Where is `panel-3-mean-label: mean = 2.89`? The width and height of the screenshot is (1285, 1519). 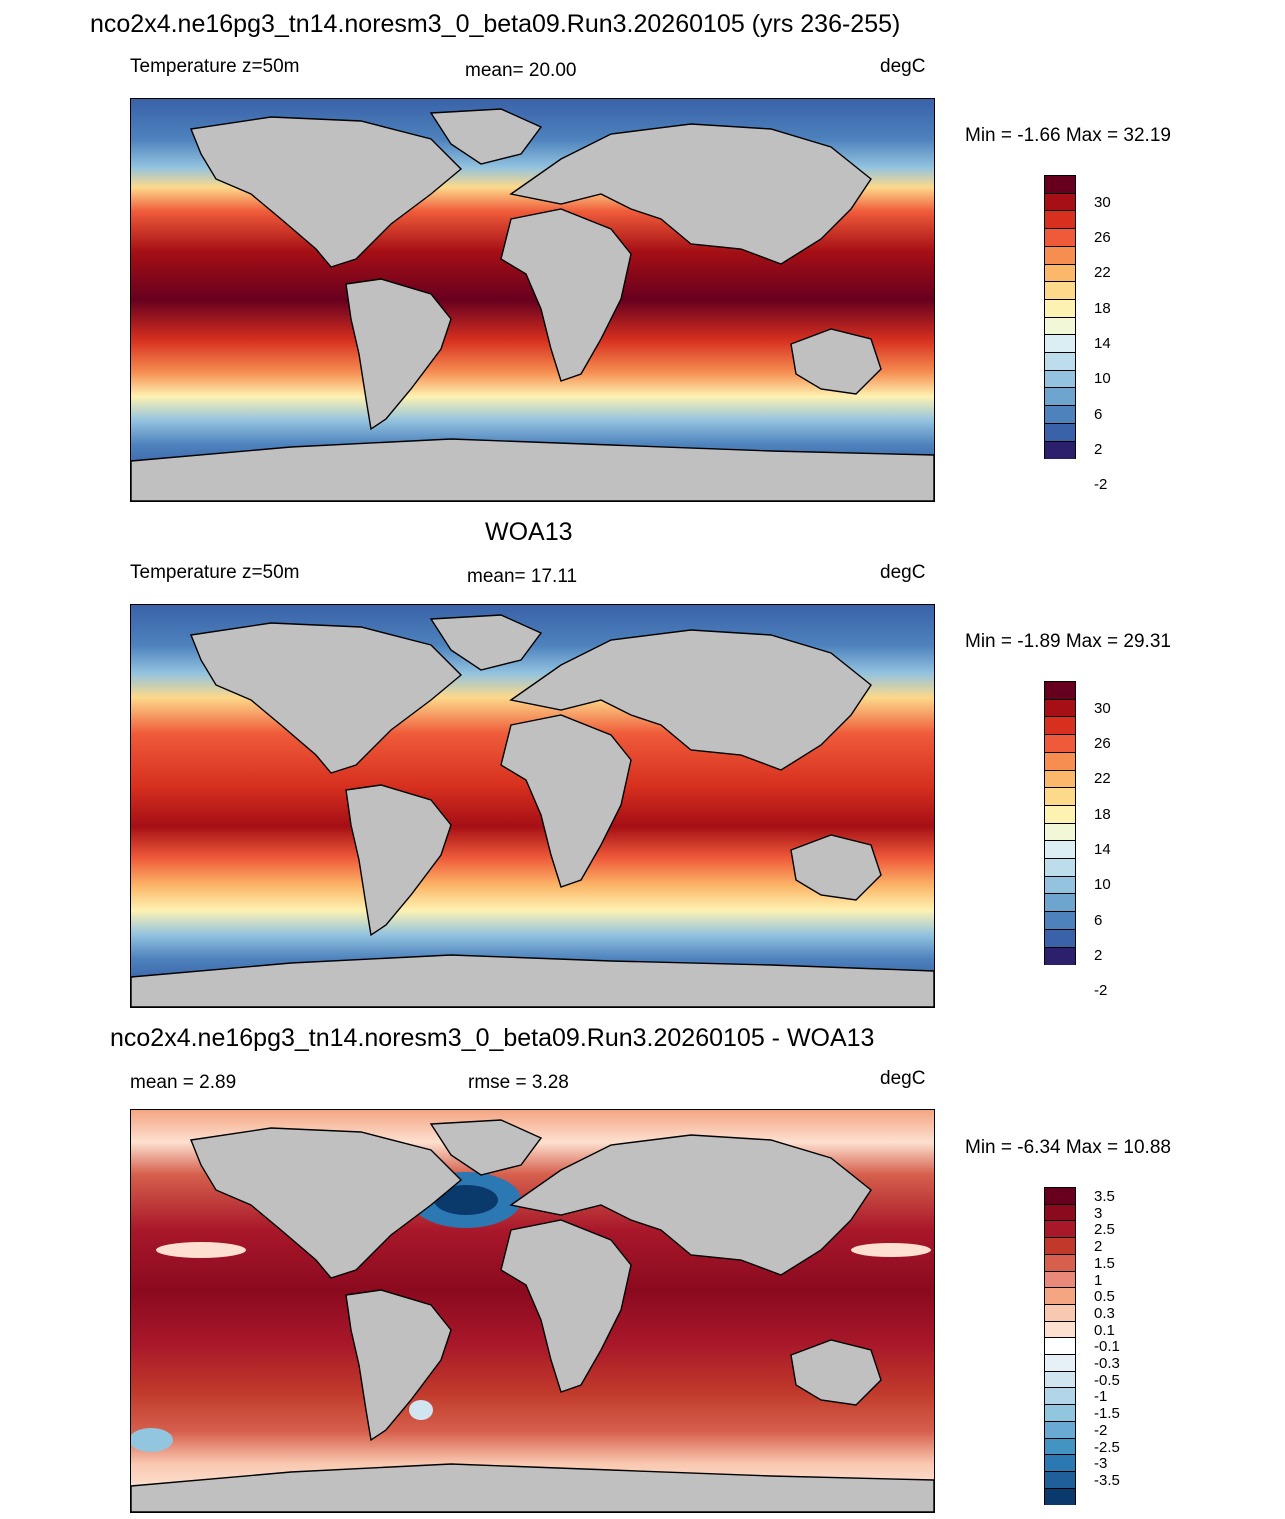
panel-3-mean-label: mean = 2.89 is located at coordinates (183, 1082).